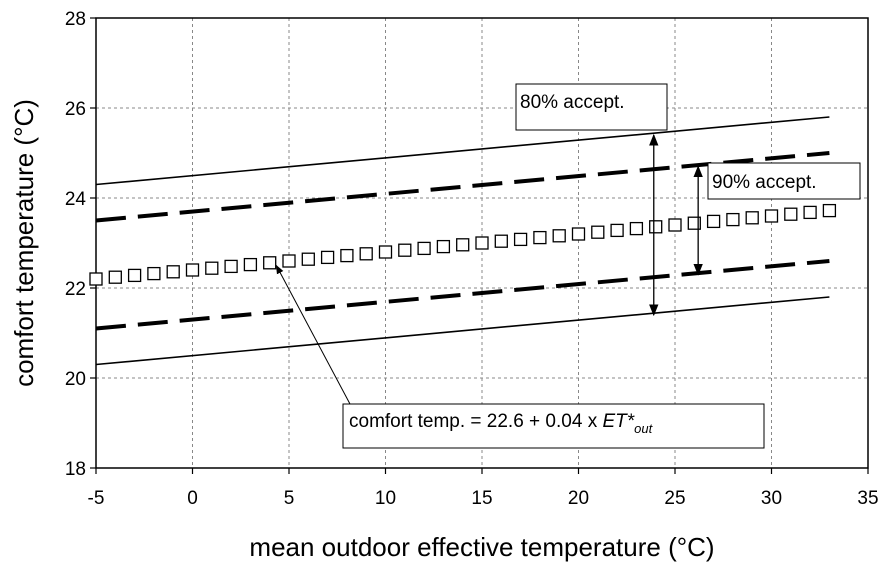 Image resolution: width=891 pixels, height=565 pixels. Describe the element at coordinates (481, 498) in the screenshot. I see `x-tick-label: 15` at that location.